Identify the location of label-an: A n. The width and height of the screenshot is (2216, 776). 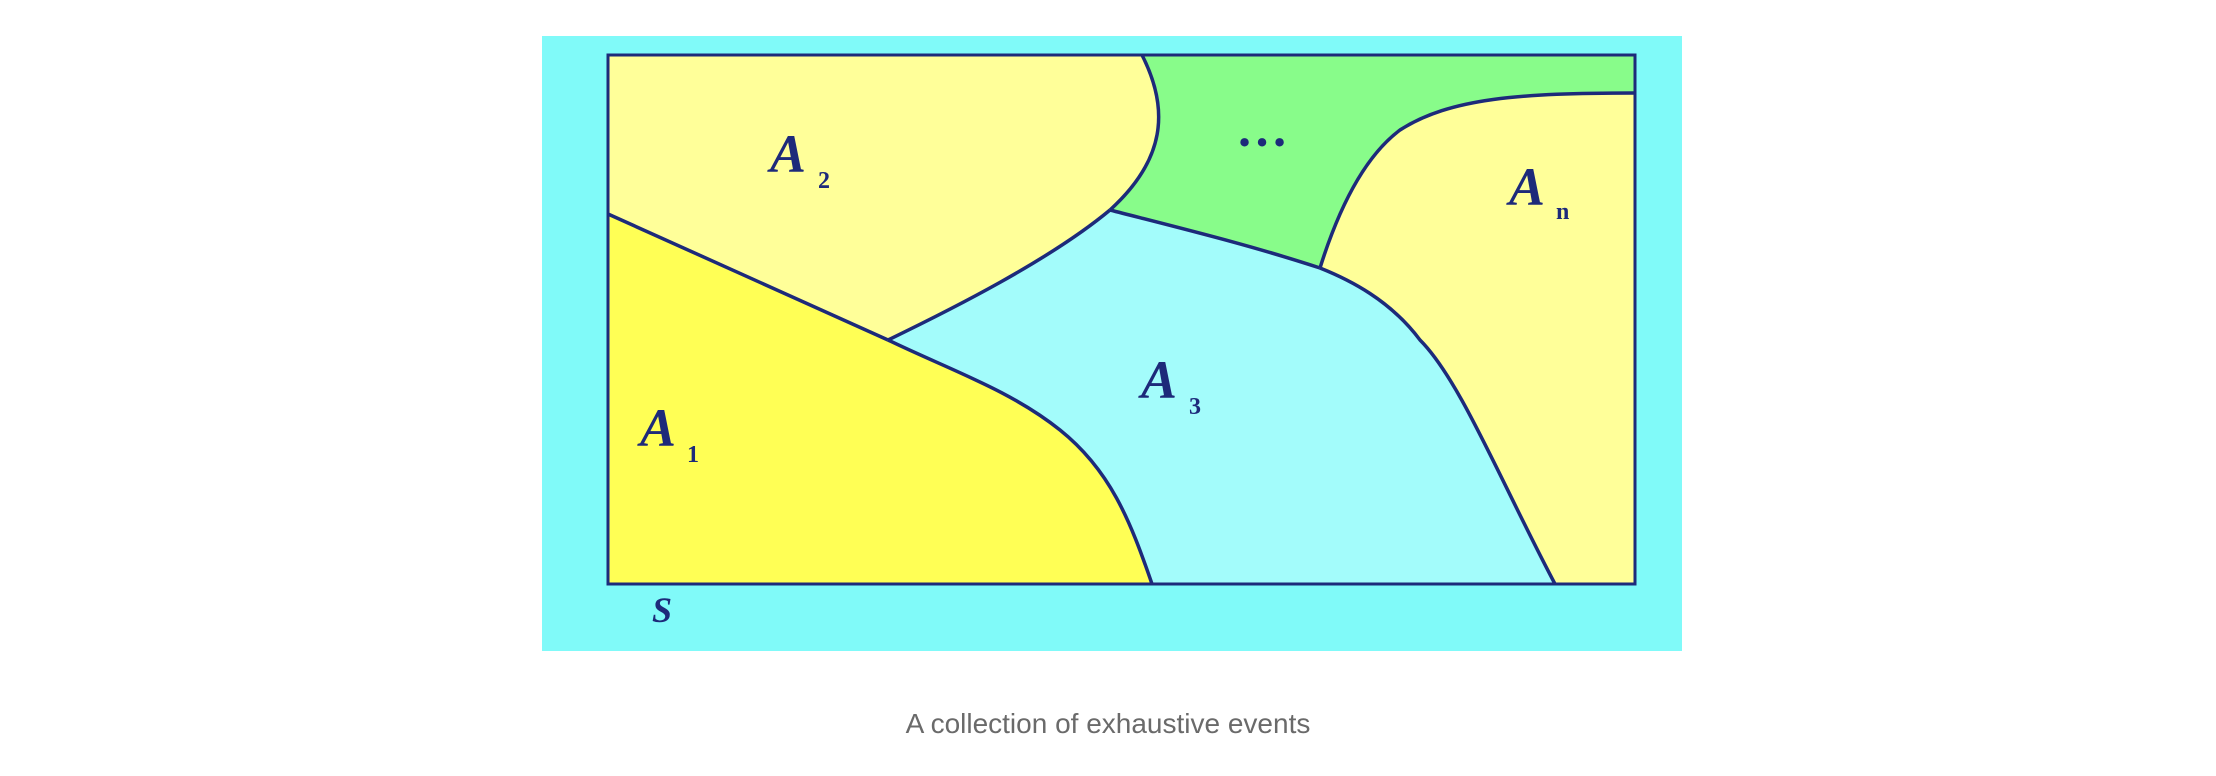
(1537, 191).